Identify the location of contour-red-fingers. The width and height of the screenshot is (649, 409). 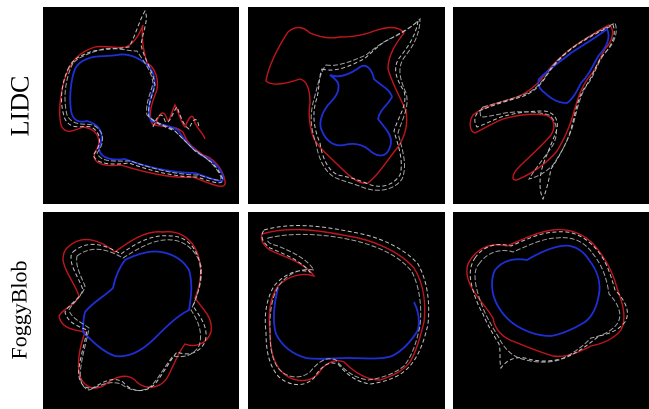
(180, 121).